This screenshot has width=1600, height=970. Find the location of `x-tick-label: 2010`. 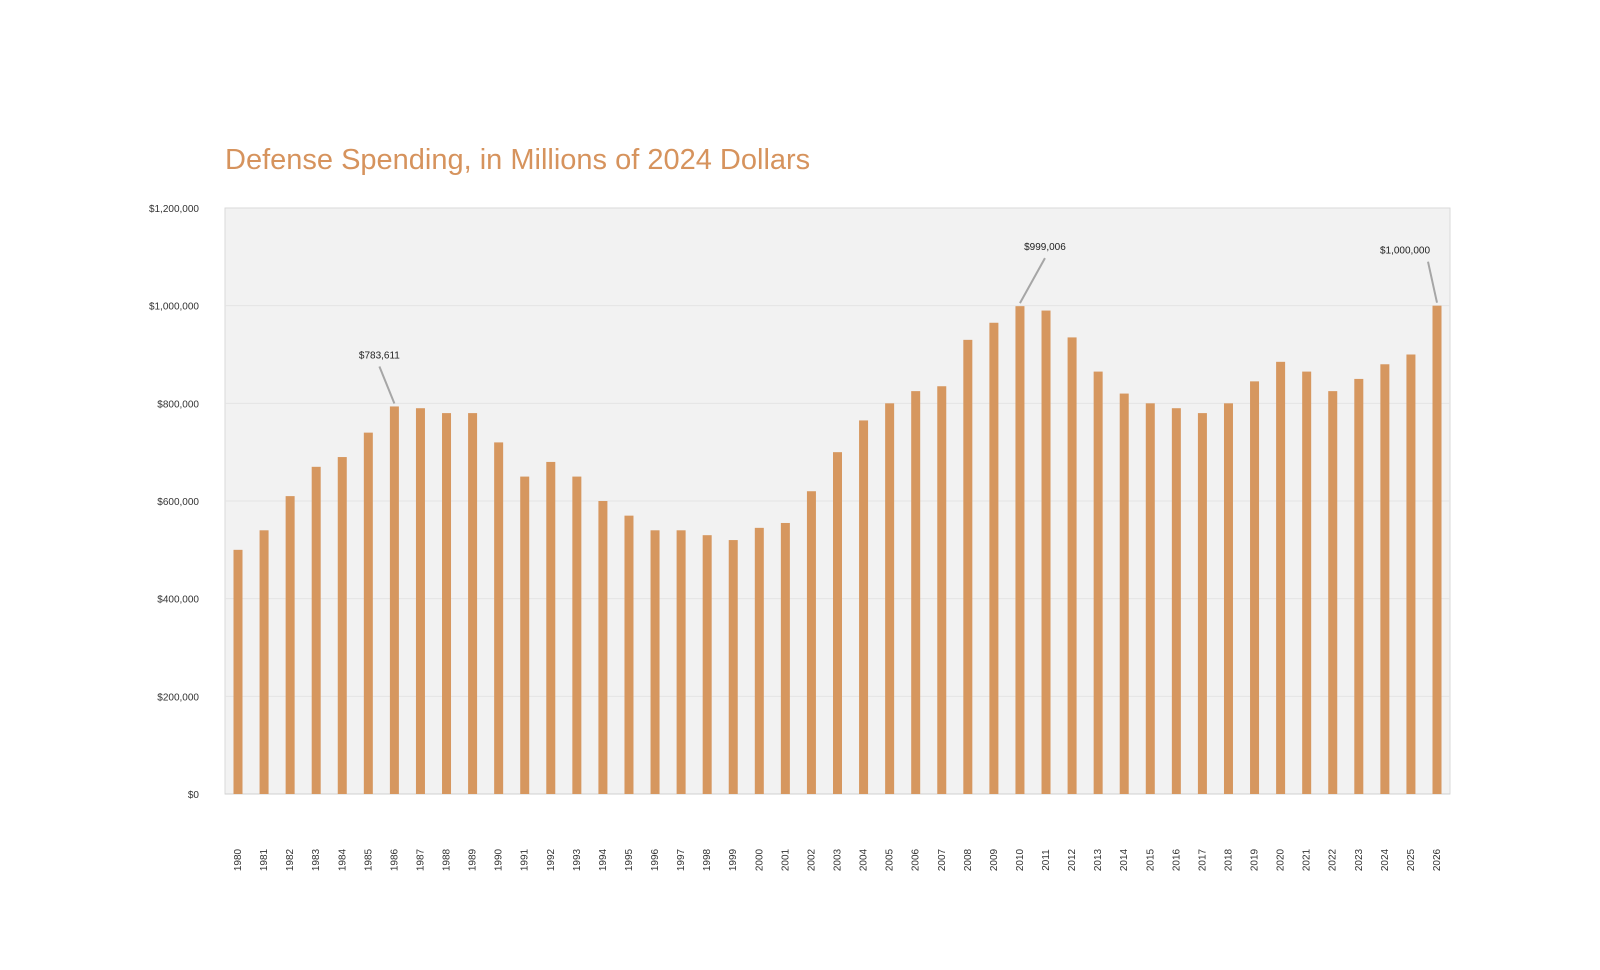

x-tick-label: 2010 is located at coordinates (1020, 859).